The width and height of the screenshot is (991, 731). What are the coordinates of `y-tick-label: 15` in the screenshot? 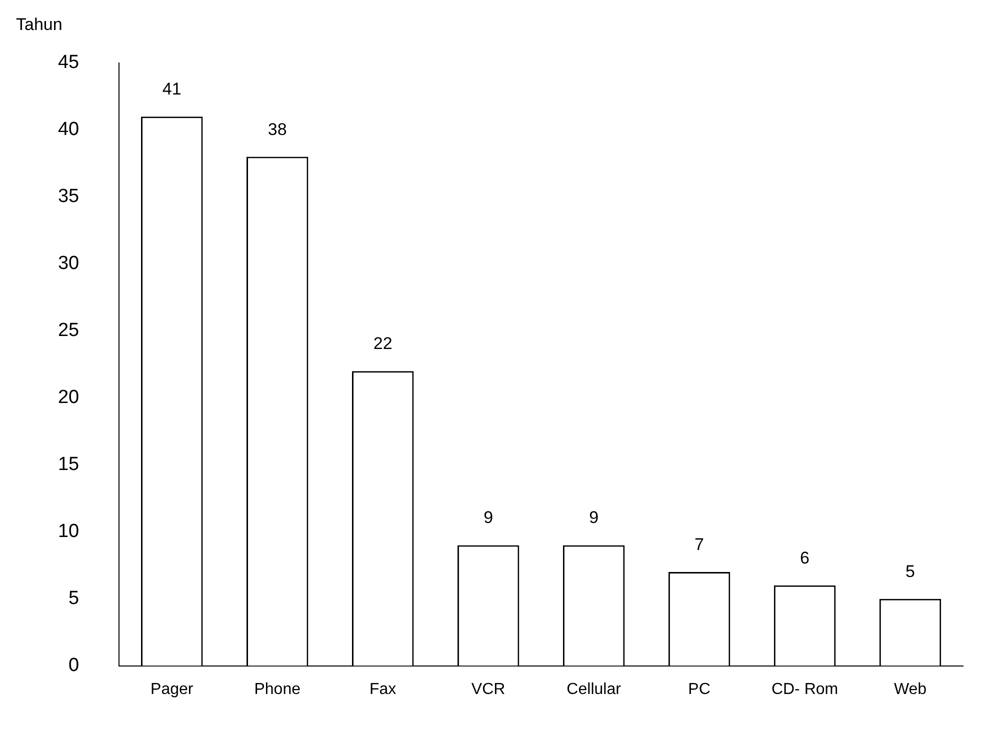 It's located at (69, 465).